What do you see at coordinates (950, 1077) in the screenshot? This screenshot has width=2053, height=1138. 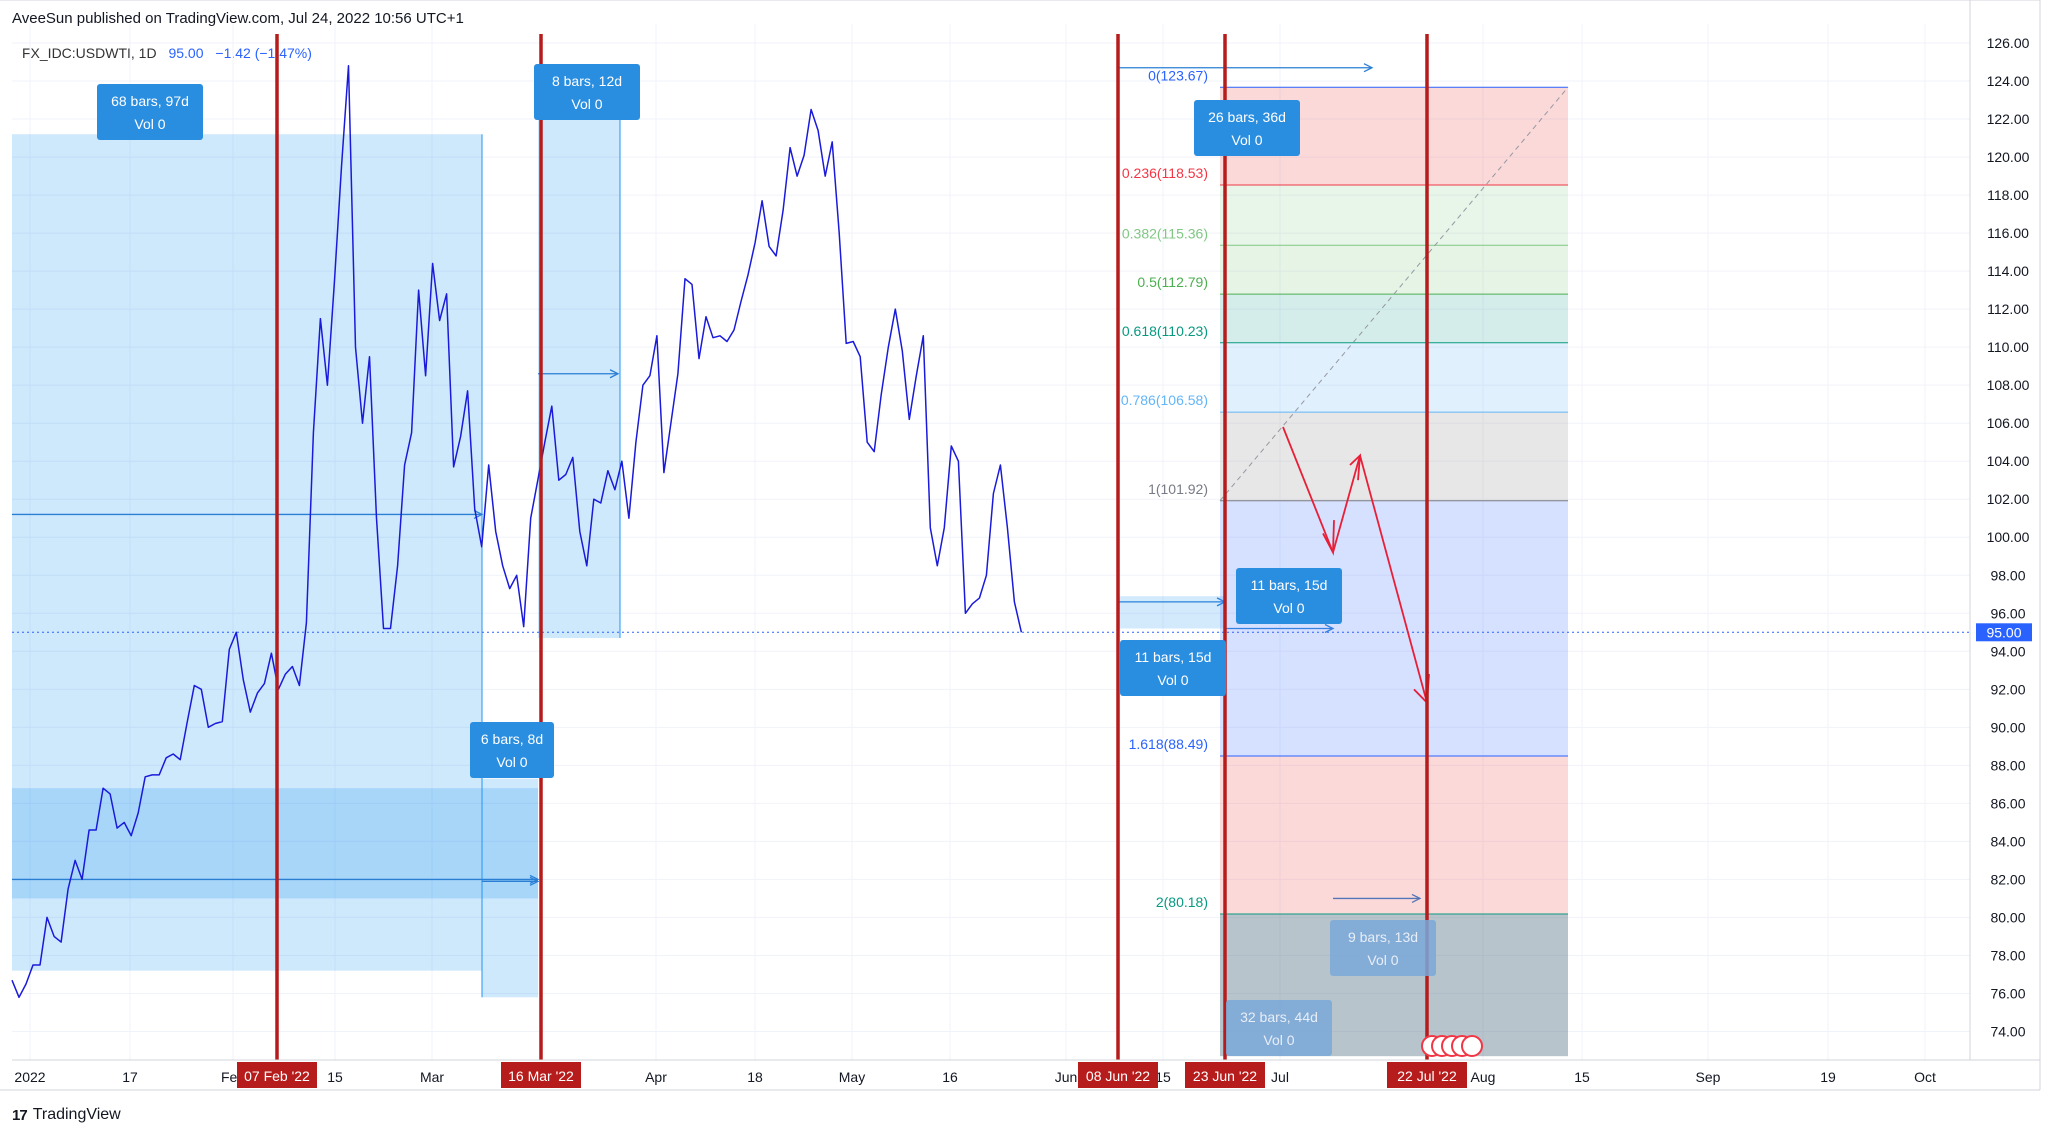 I see `x-tick-label: 16` at bounding box center [950, 1077].